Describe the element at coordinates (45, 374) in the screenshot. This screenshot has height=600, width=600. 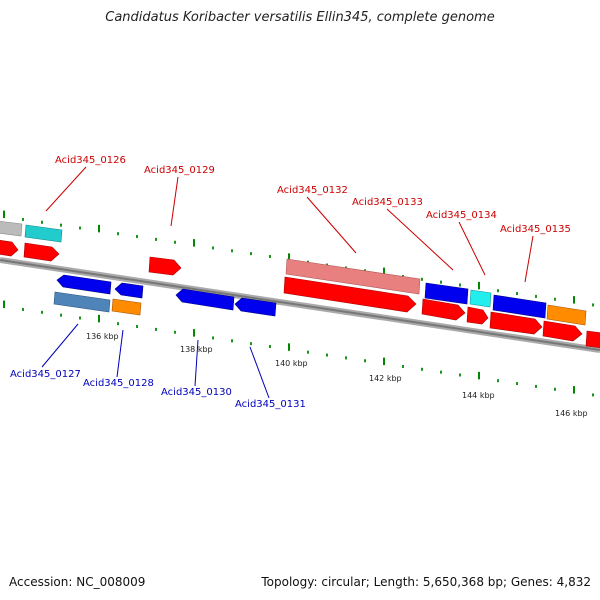
I see `gene-label: Acid345_0127` at that location.